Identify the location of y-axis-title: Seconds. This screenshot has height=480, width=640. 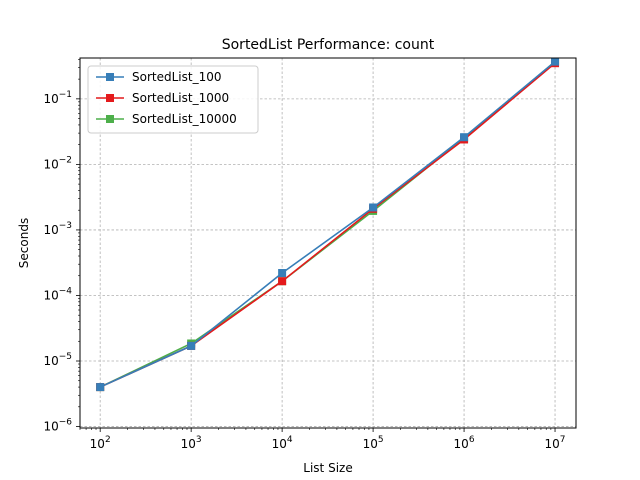
(24, 243).